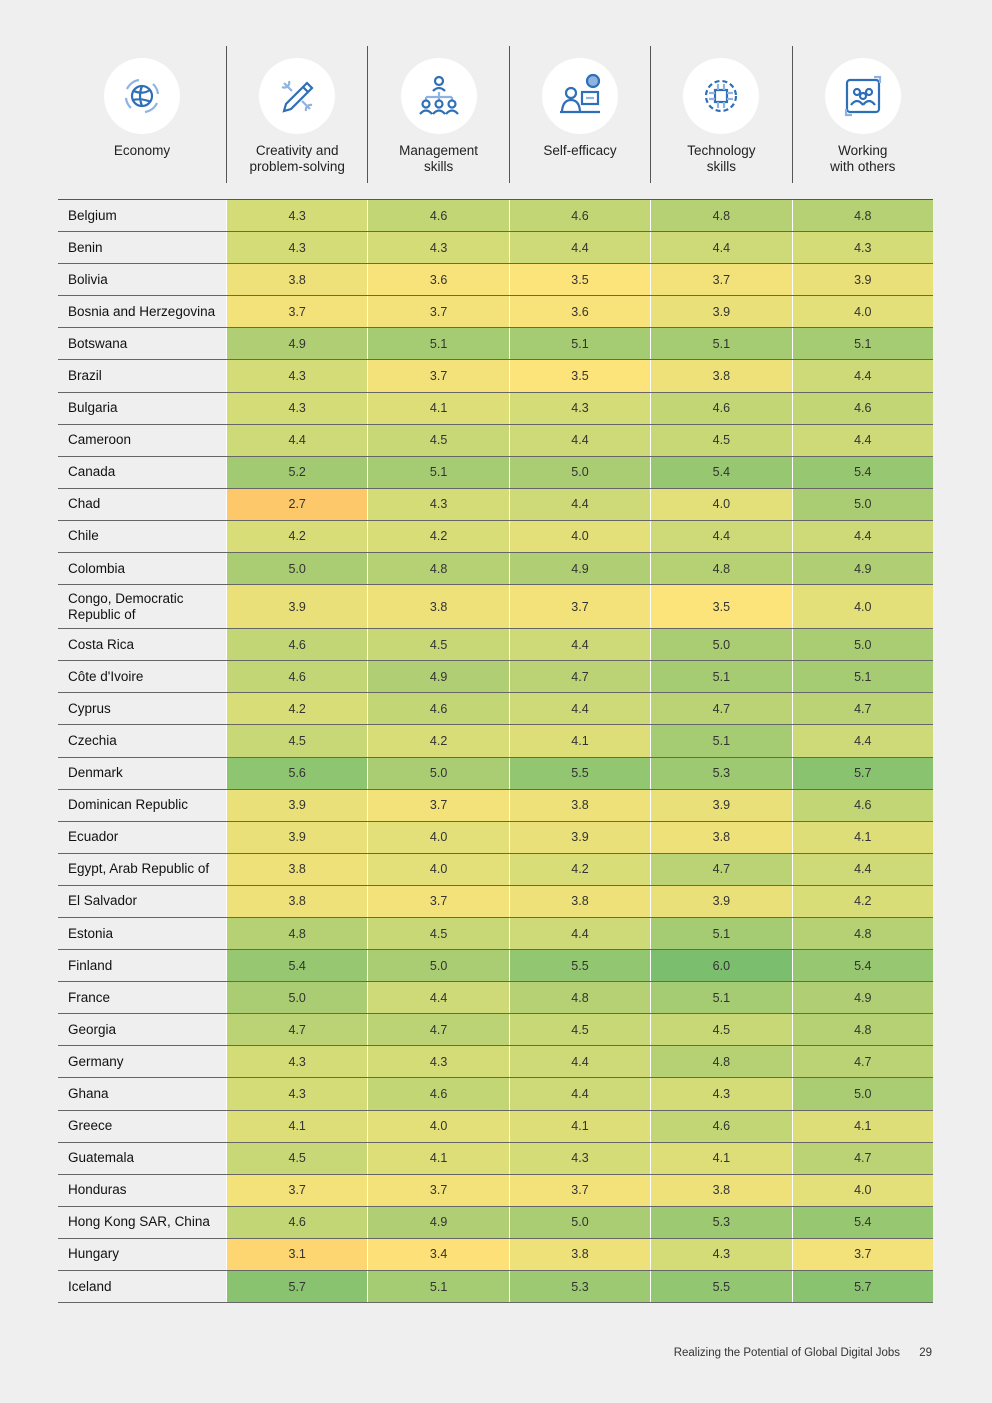  I want to click on table-row: Benin 4.3 4.3 4.4 4.4 4.3, so click(495, 248).